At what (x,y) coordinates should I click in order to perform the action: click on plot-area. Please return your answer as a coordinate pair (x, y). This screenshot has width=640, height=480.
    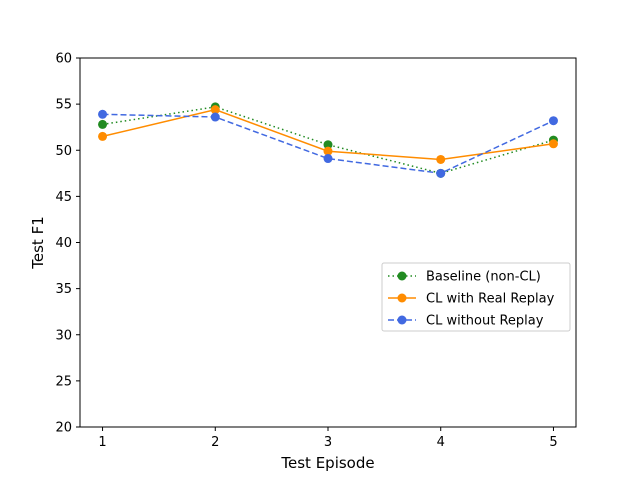
    Looking at the image, I should click on (328, 140).